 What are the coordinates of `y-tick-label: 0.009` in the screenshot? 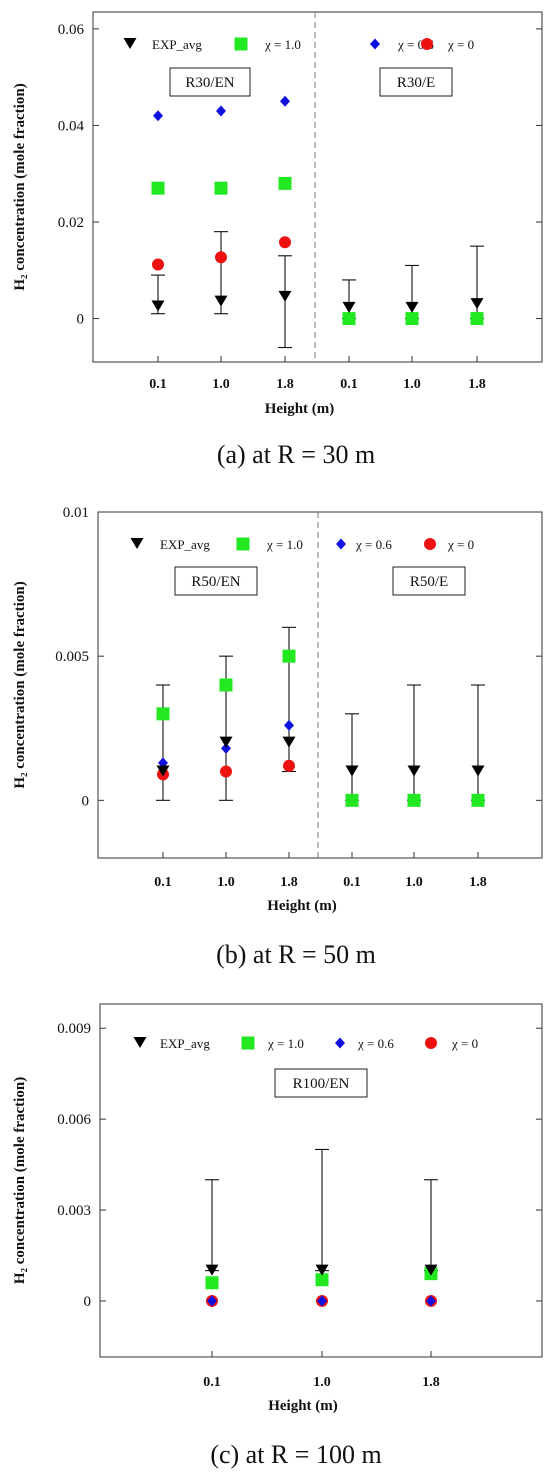 It's located at (74, 1029).